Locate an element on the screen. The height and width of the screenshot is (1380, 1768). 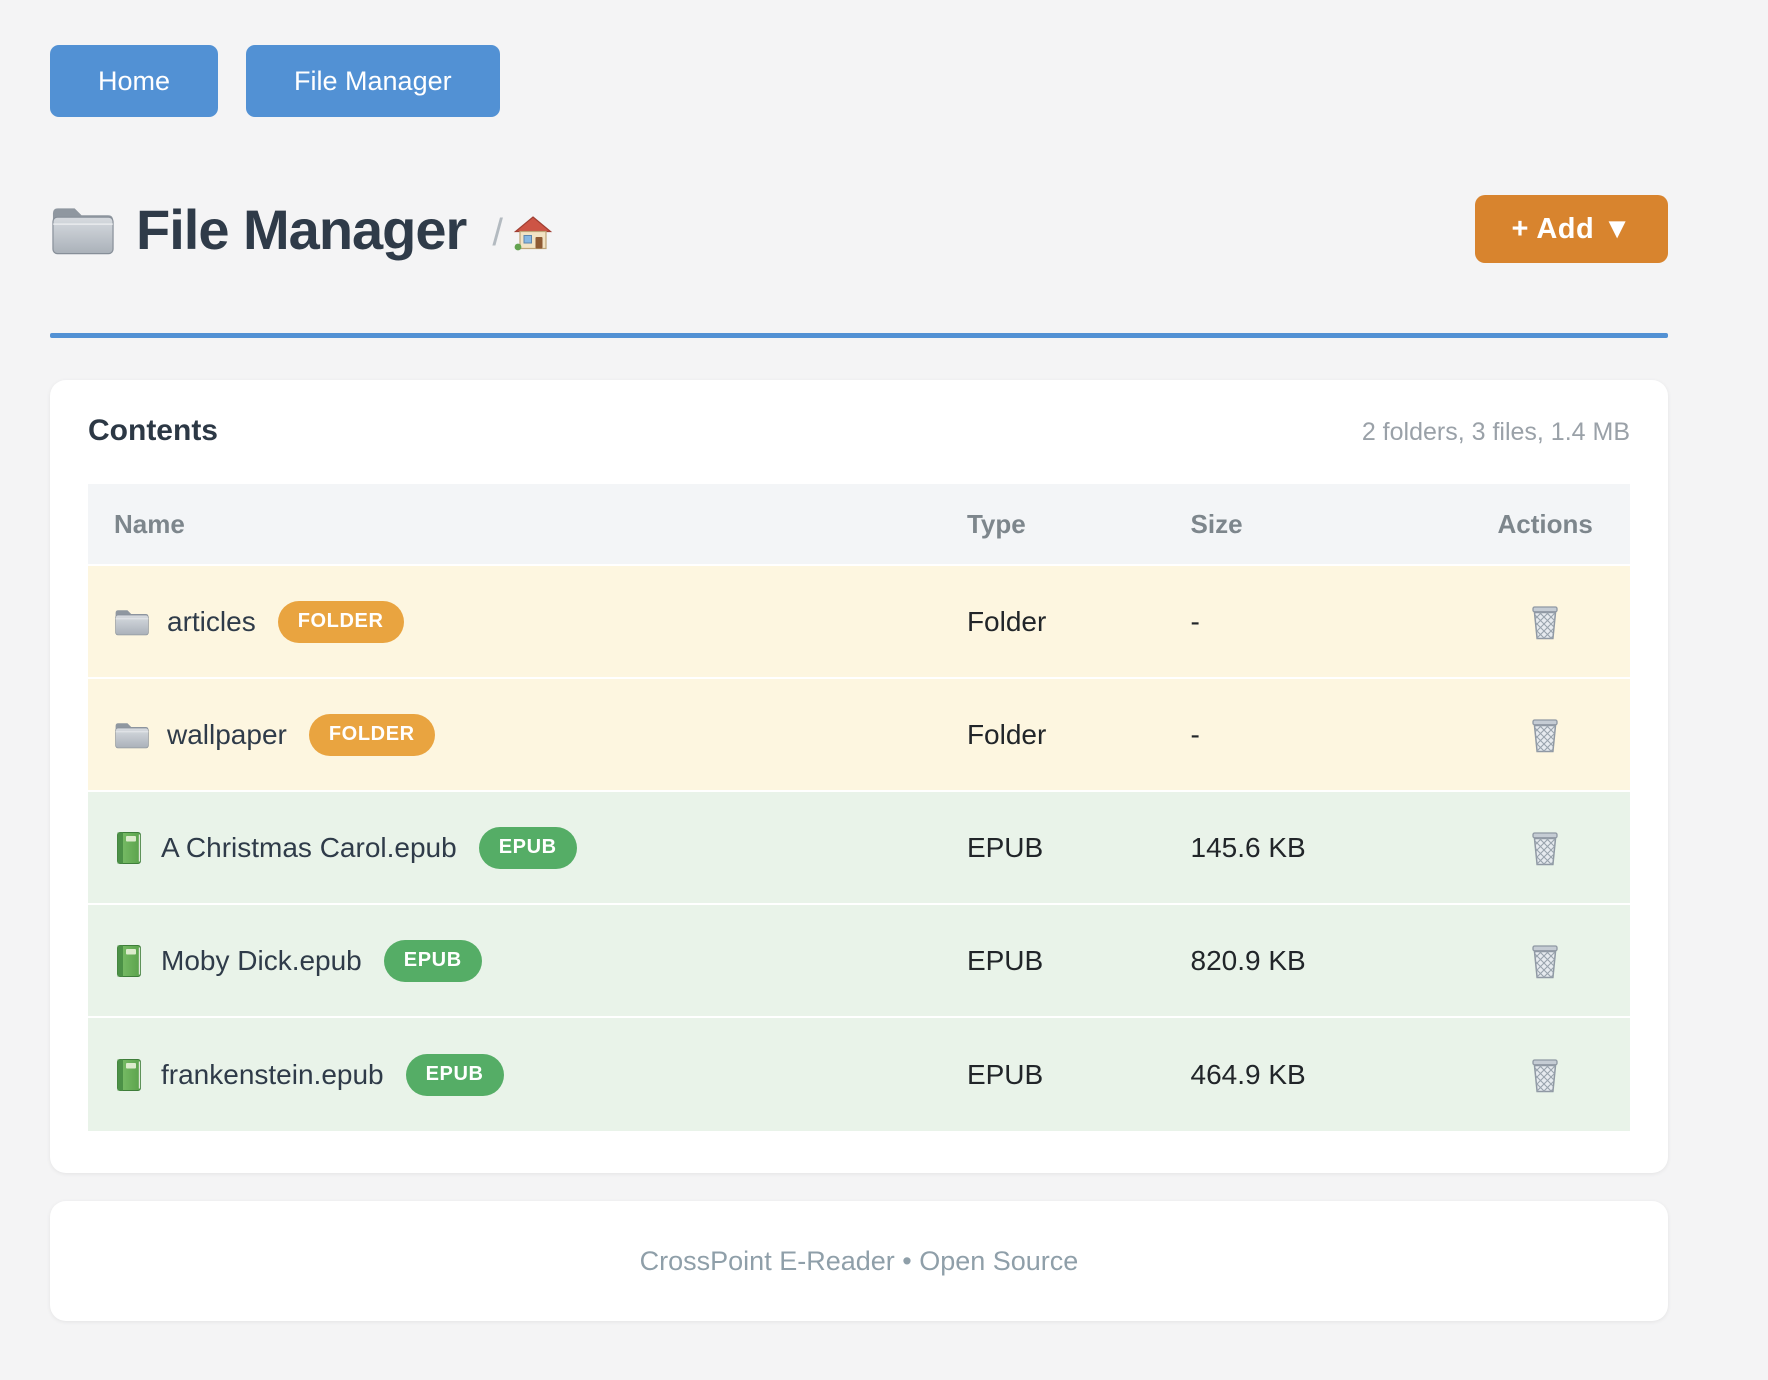
column-header-type: Type is located at coordinates (996, 523).